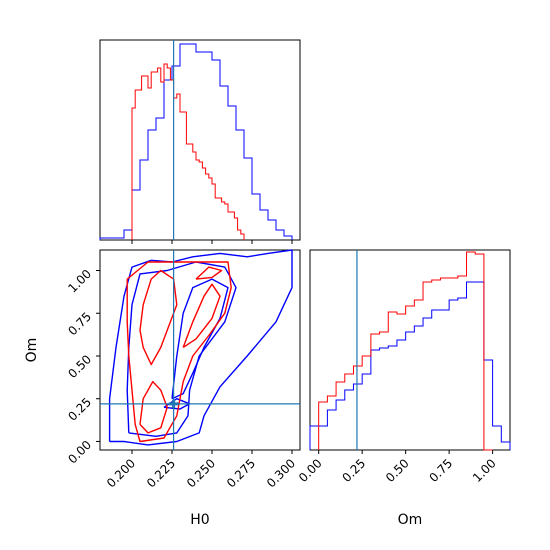 This screenshot has height=550, width=550. What do you see at coordinates (354, 470) in the screenshot?
I see `hist-om-xtick-label-1: 0.25` at bounding box center [354, 470].